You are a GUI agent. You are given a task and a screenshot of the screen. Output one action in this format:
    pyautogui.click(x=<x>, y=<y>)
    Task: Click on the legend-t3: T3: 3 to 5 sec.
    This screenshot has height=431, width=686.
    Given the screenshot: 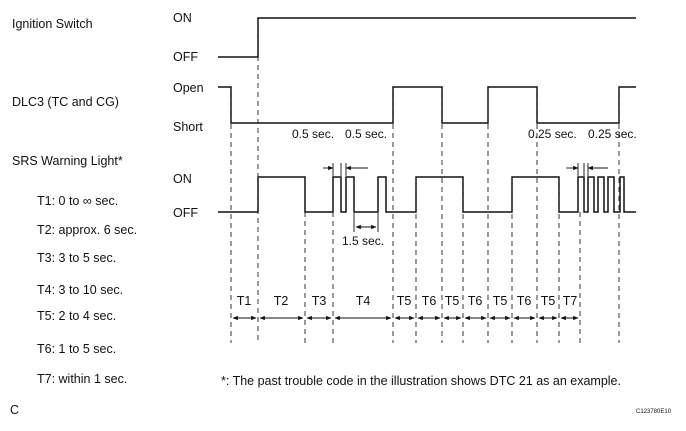 What is the action you would take?
    pyautogui.click(x=76, y=258)
    